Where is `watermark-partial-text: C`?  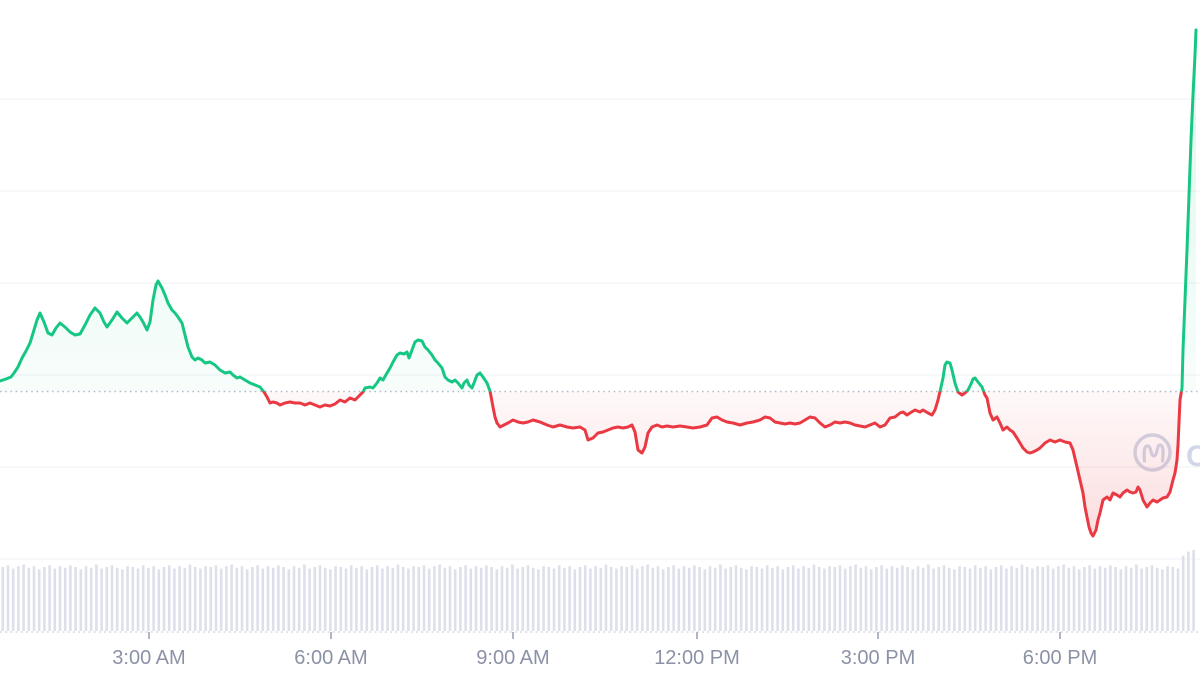
watermark-partial-text: C is located at coordinates (1193, 456).